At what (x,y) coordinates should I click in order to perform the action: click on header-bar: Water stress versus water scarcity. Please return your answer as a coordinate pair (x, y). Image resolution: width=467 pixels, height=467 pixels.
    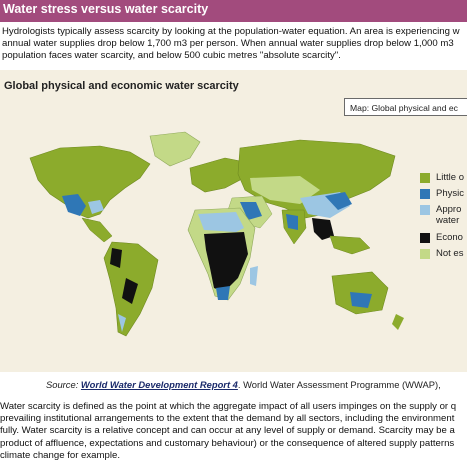
    Looking at the image, I should click on (233, 11).